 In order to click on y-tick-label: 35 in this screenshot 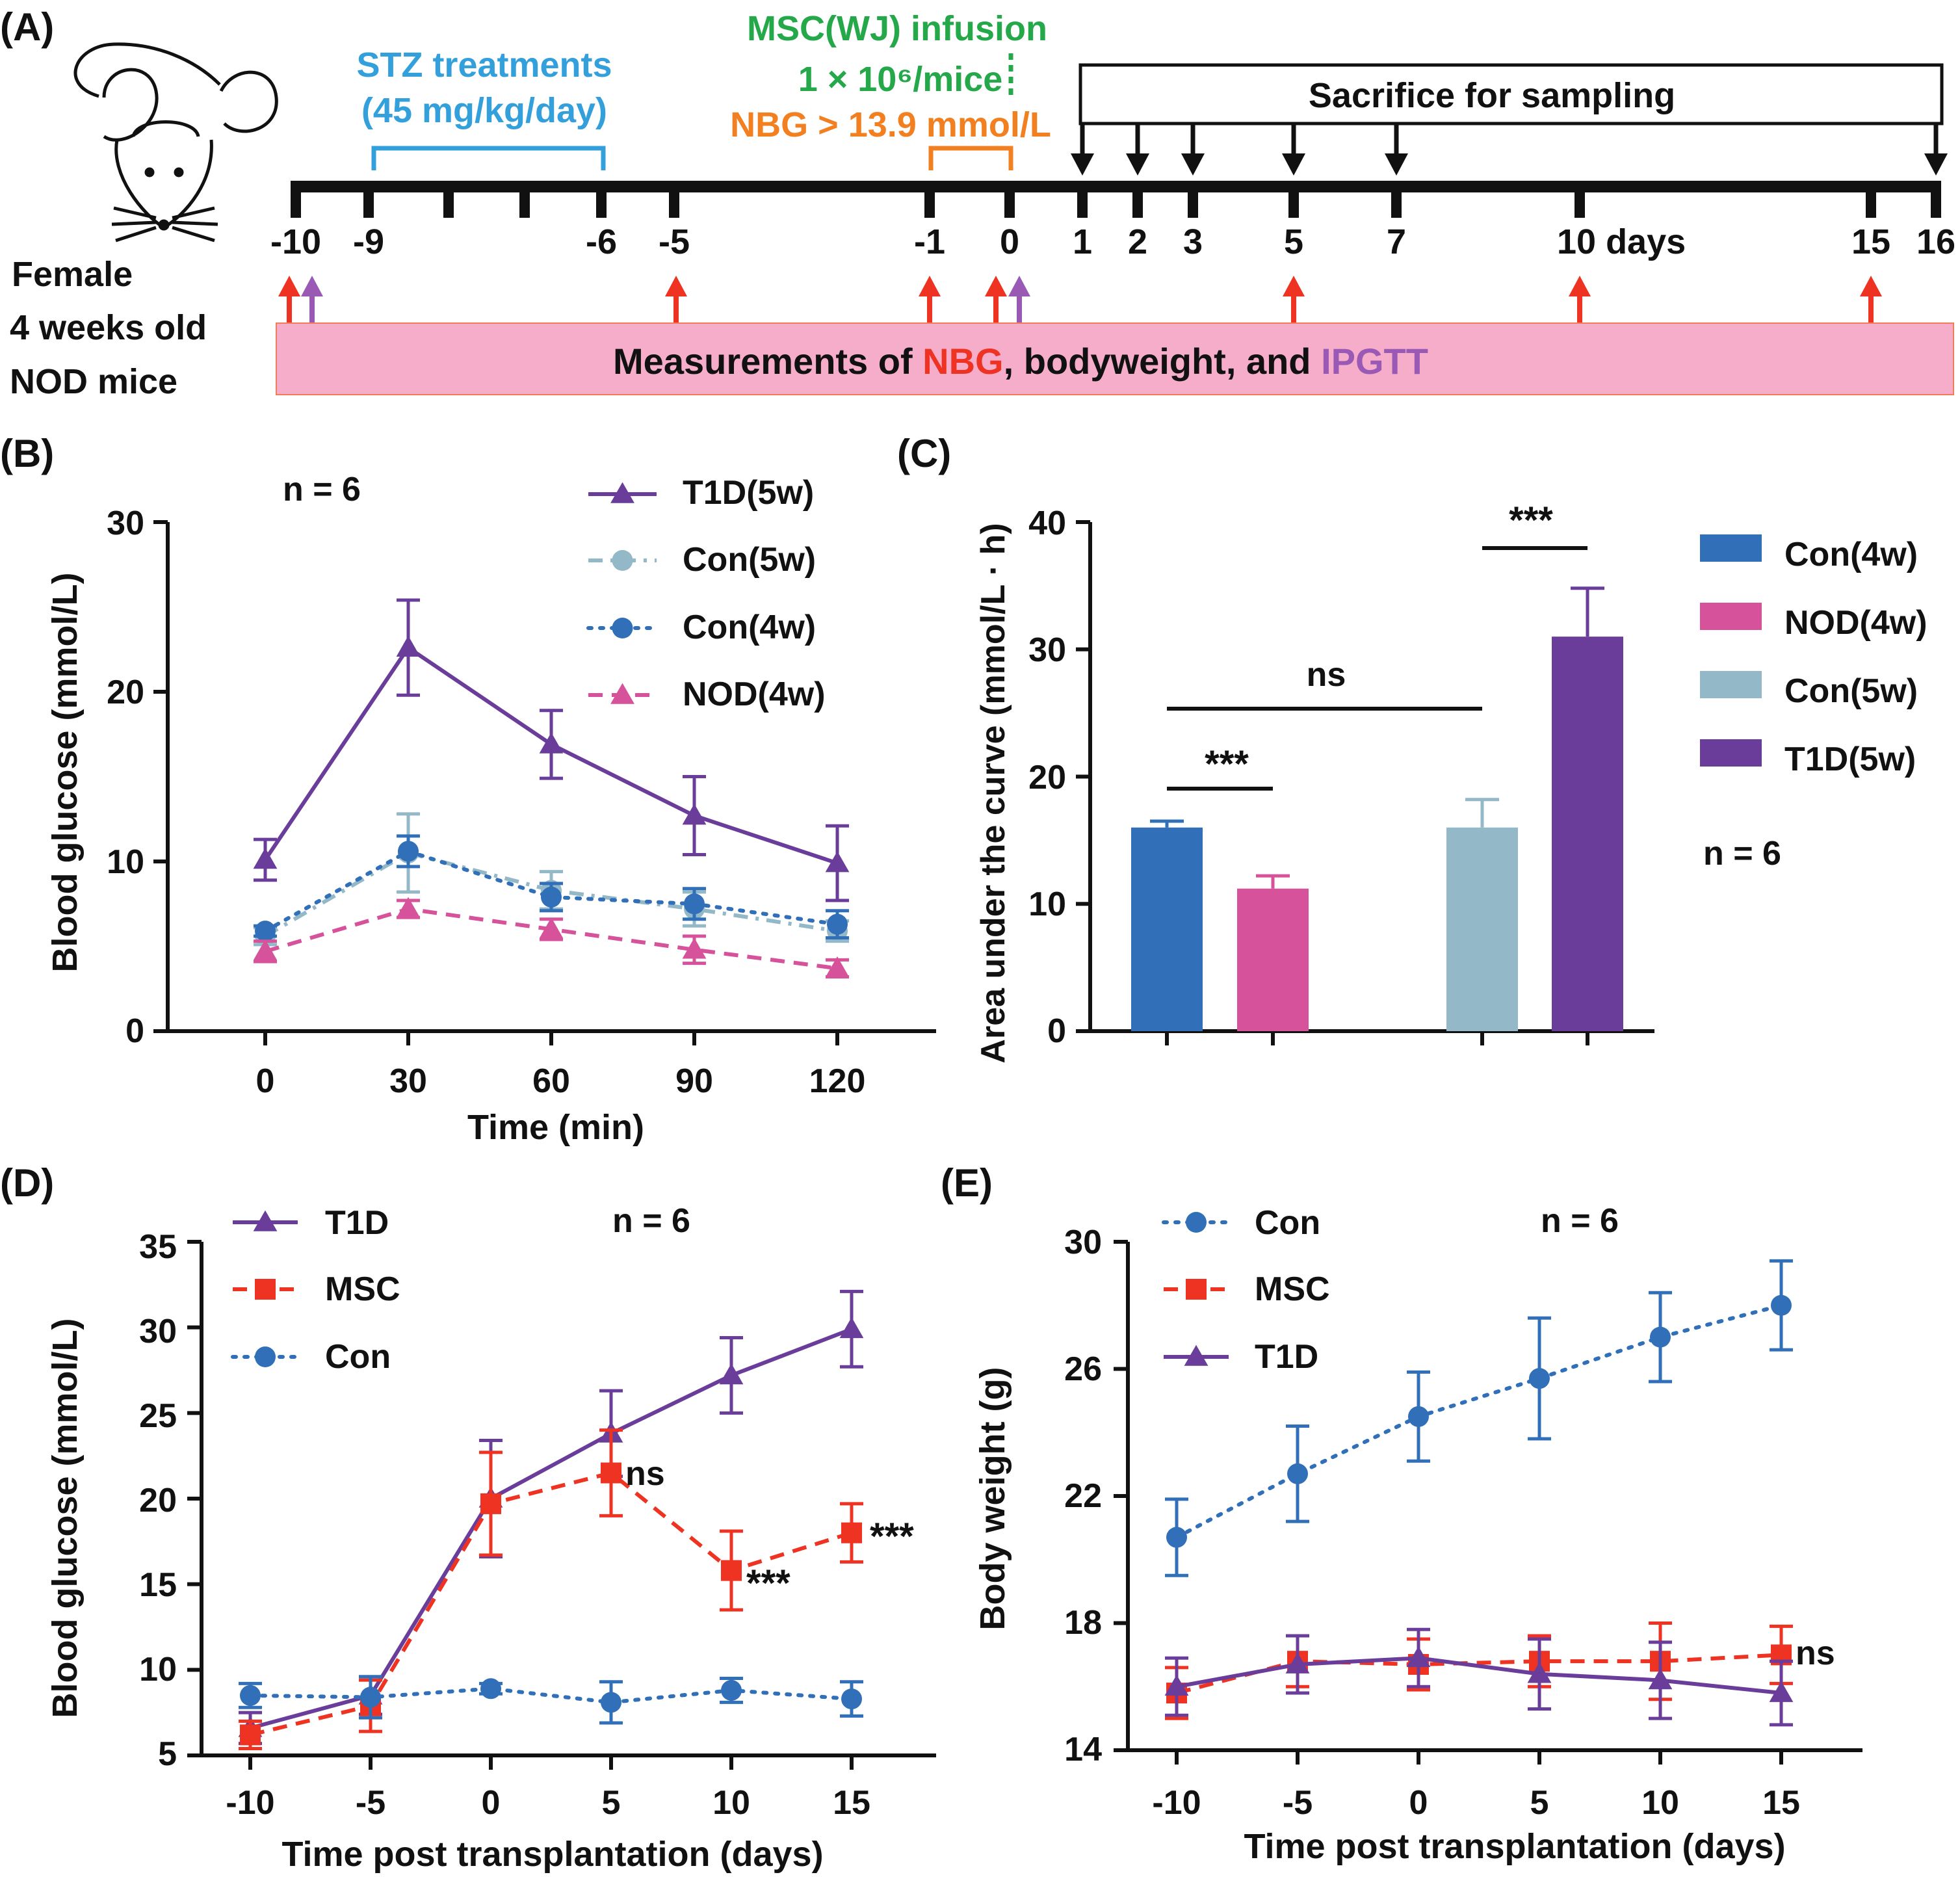, I will do `click(158, 1247)`.